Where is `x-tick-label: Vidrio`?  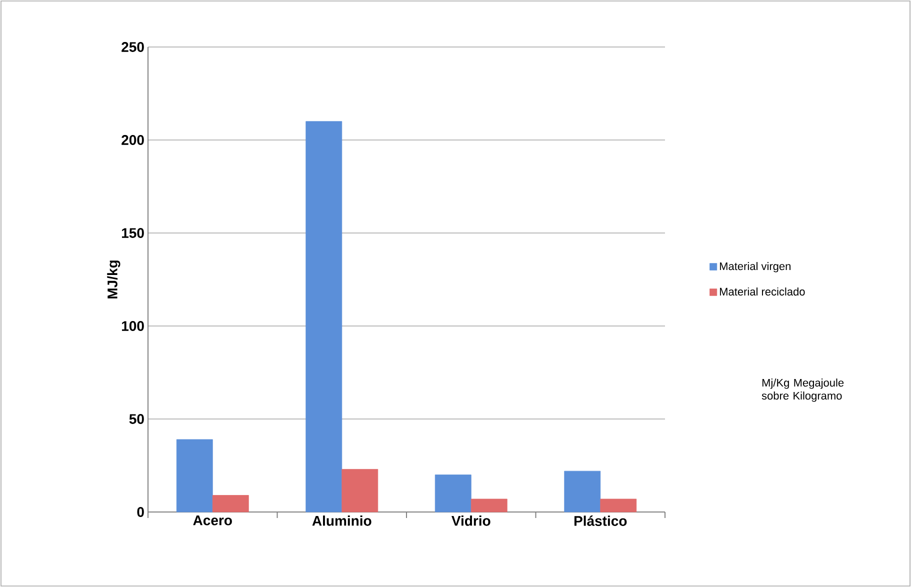 x-tick-label: Vidrio is located at coordinates (471, 521).